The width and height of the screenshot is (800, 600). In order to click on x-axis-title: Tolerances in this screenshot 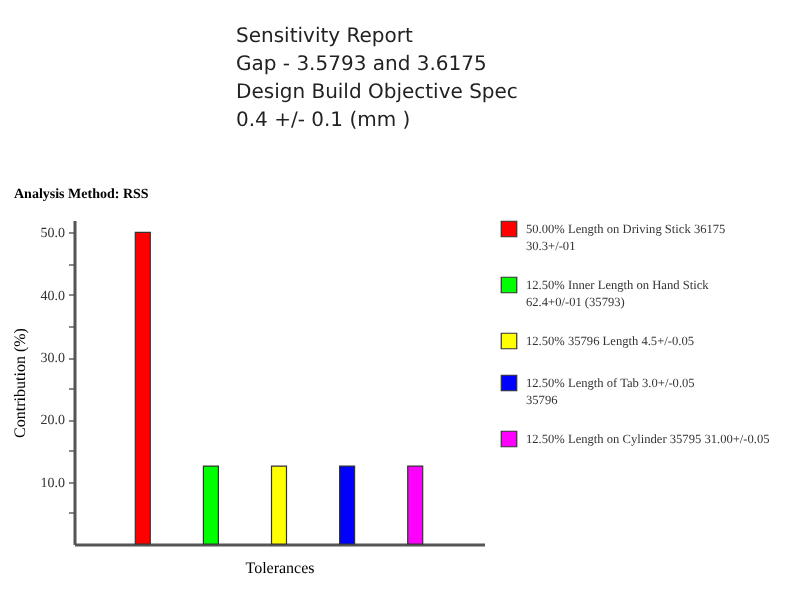, I will do `click(280, 568)`.